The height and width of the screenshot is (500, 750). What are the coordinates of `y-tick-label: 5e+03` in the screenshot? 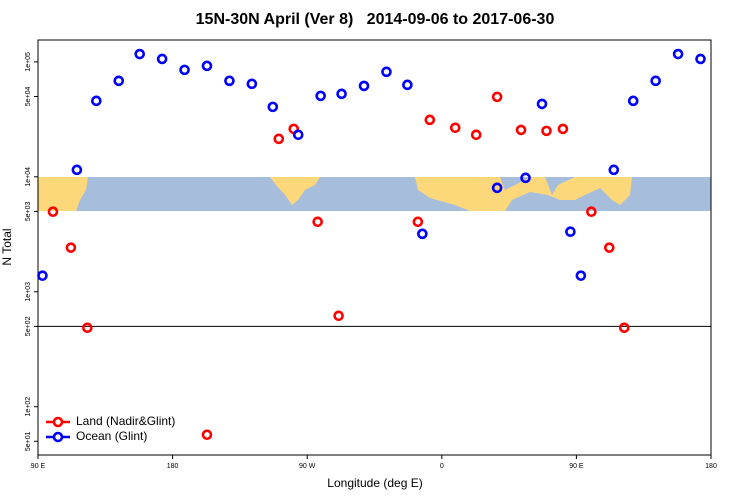 It's located at (28, 211).